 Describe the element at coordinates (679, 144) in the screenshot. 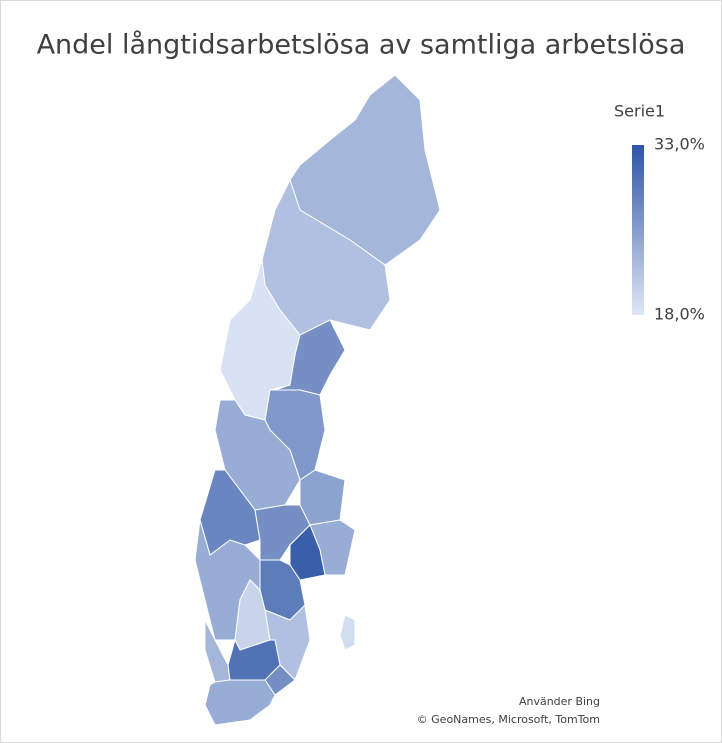

I see `legend-label: 33,0%` at that location.